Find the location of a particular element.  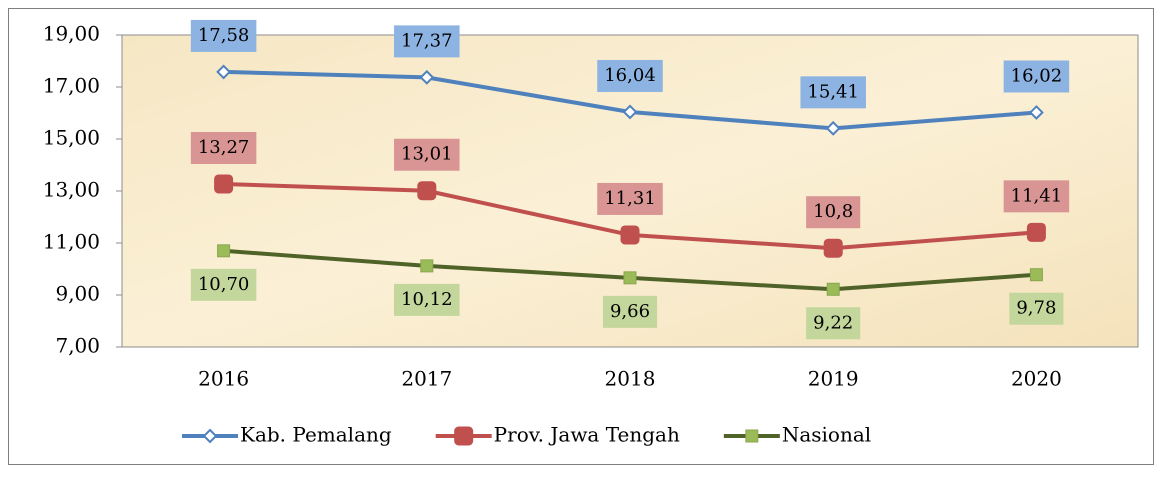

value-label: 11,31 is located at coordinates (630, 198).